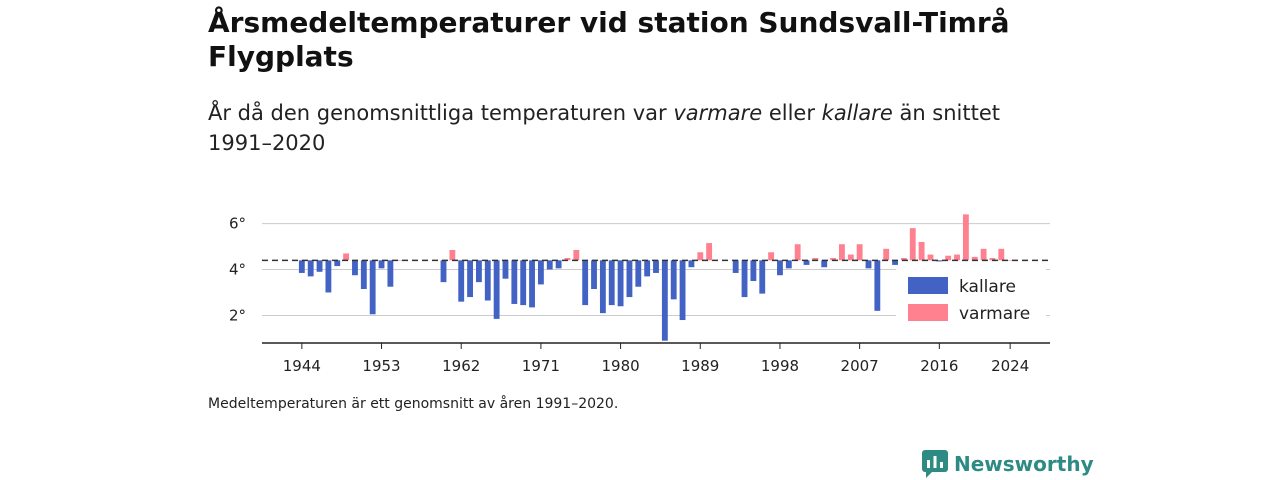  I want to click on chart-logo-icon, so click(935, 464).